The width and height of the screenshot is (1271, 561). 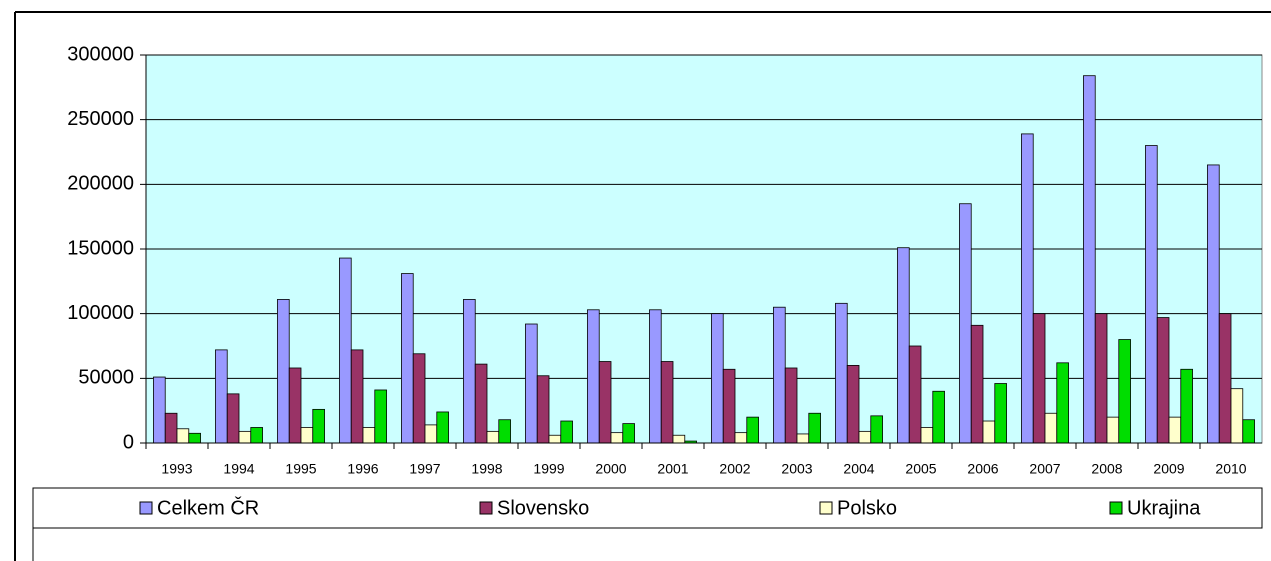 What do you see at coordinates (1106, 469) in the screenshot?
I see `x-tick-label: 2008` at bounding box center [1106, 469].